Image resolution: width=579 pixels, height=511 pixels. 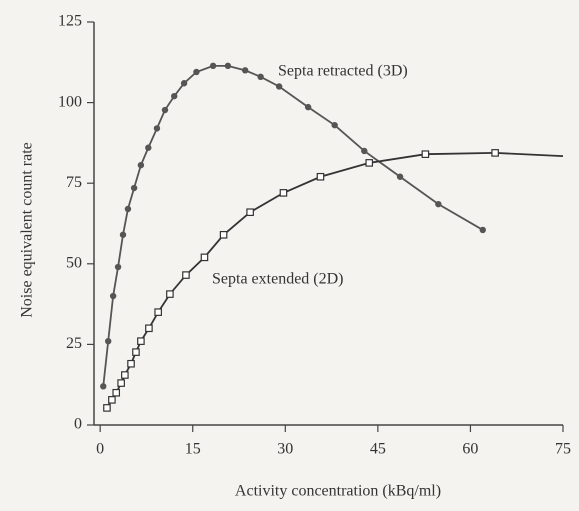 I want to click on y-axis-label: Noise equivalent count rate, so click(x=27, y=230).